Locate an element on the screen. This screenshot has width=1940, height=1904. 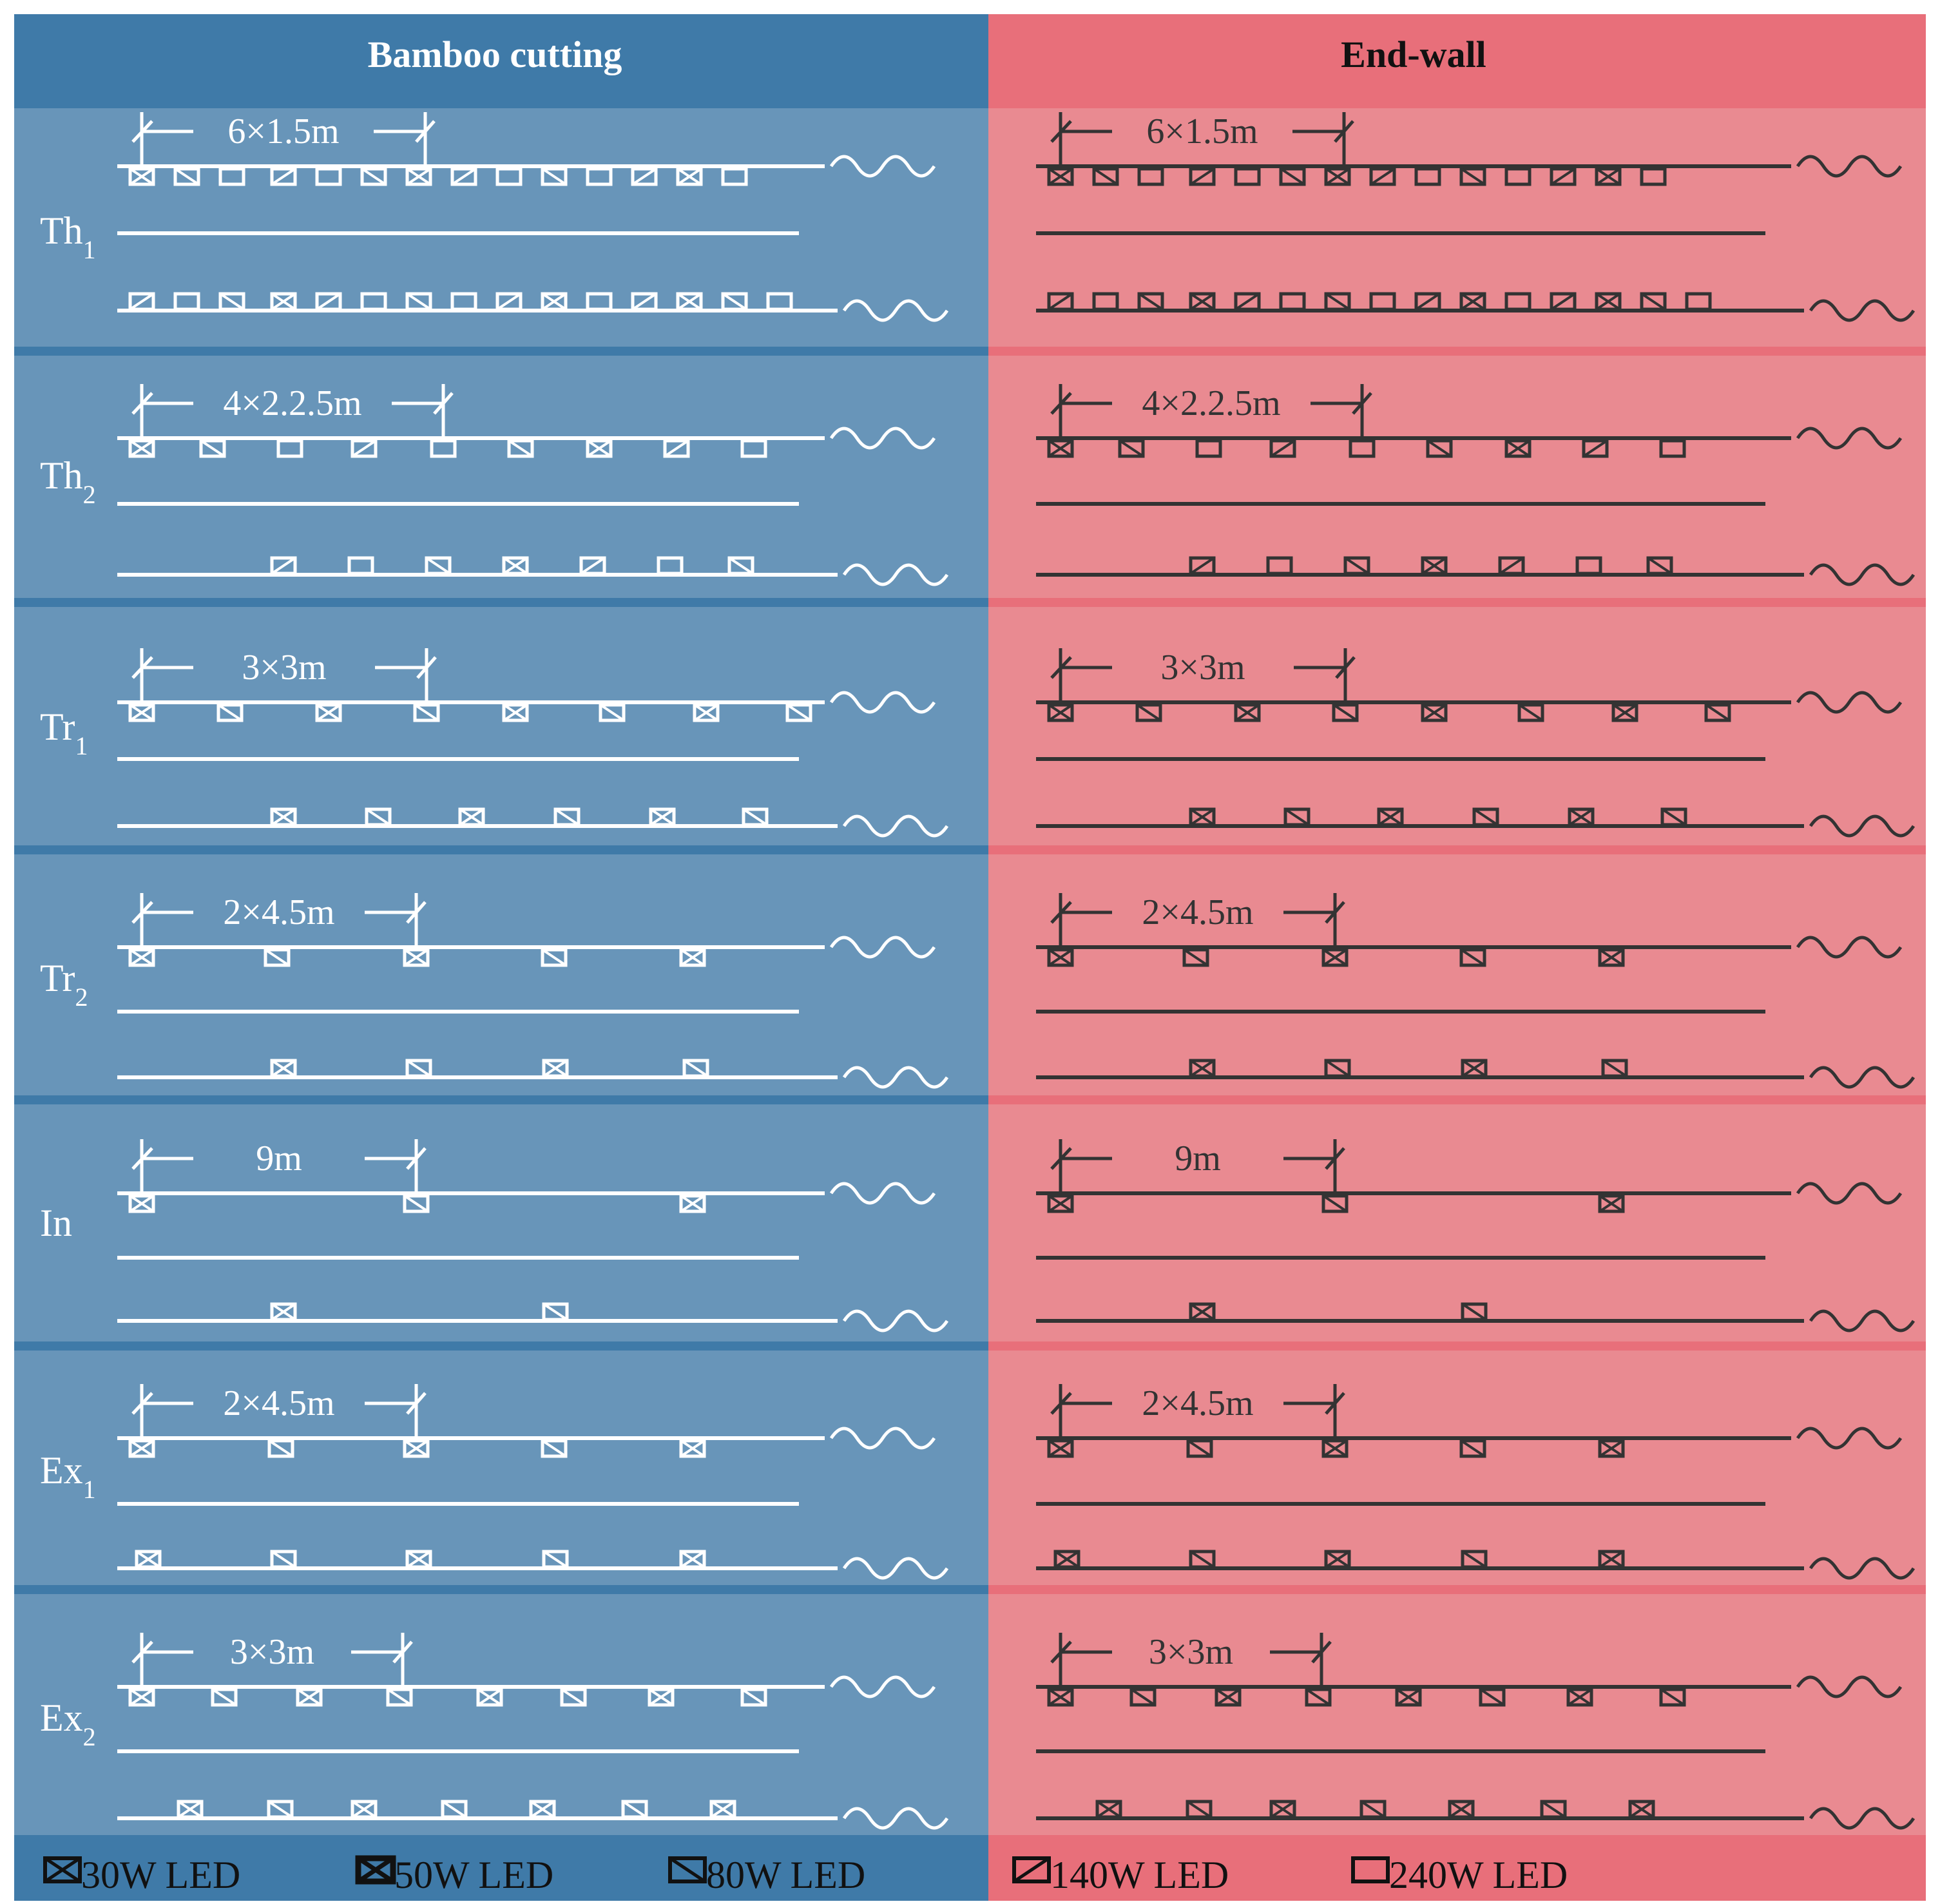
endwall-layout-in: 9m is located at coordinates (1476, 1235).